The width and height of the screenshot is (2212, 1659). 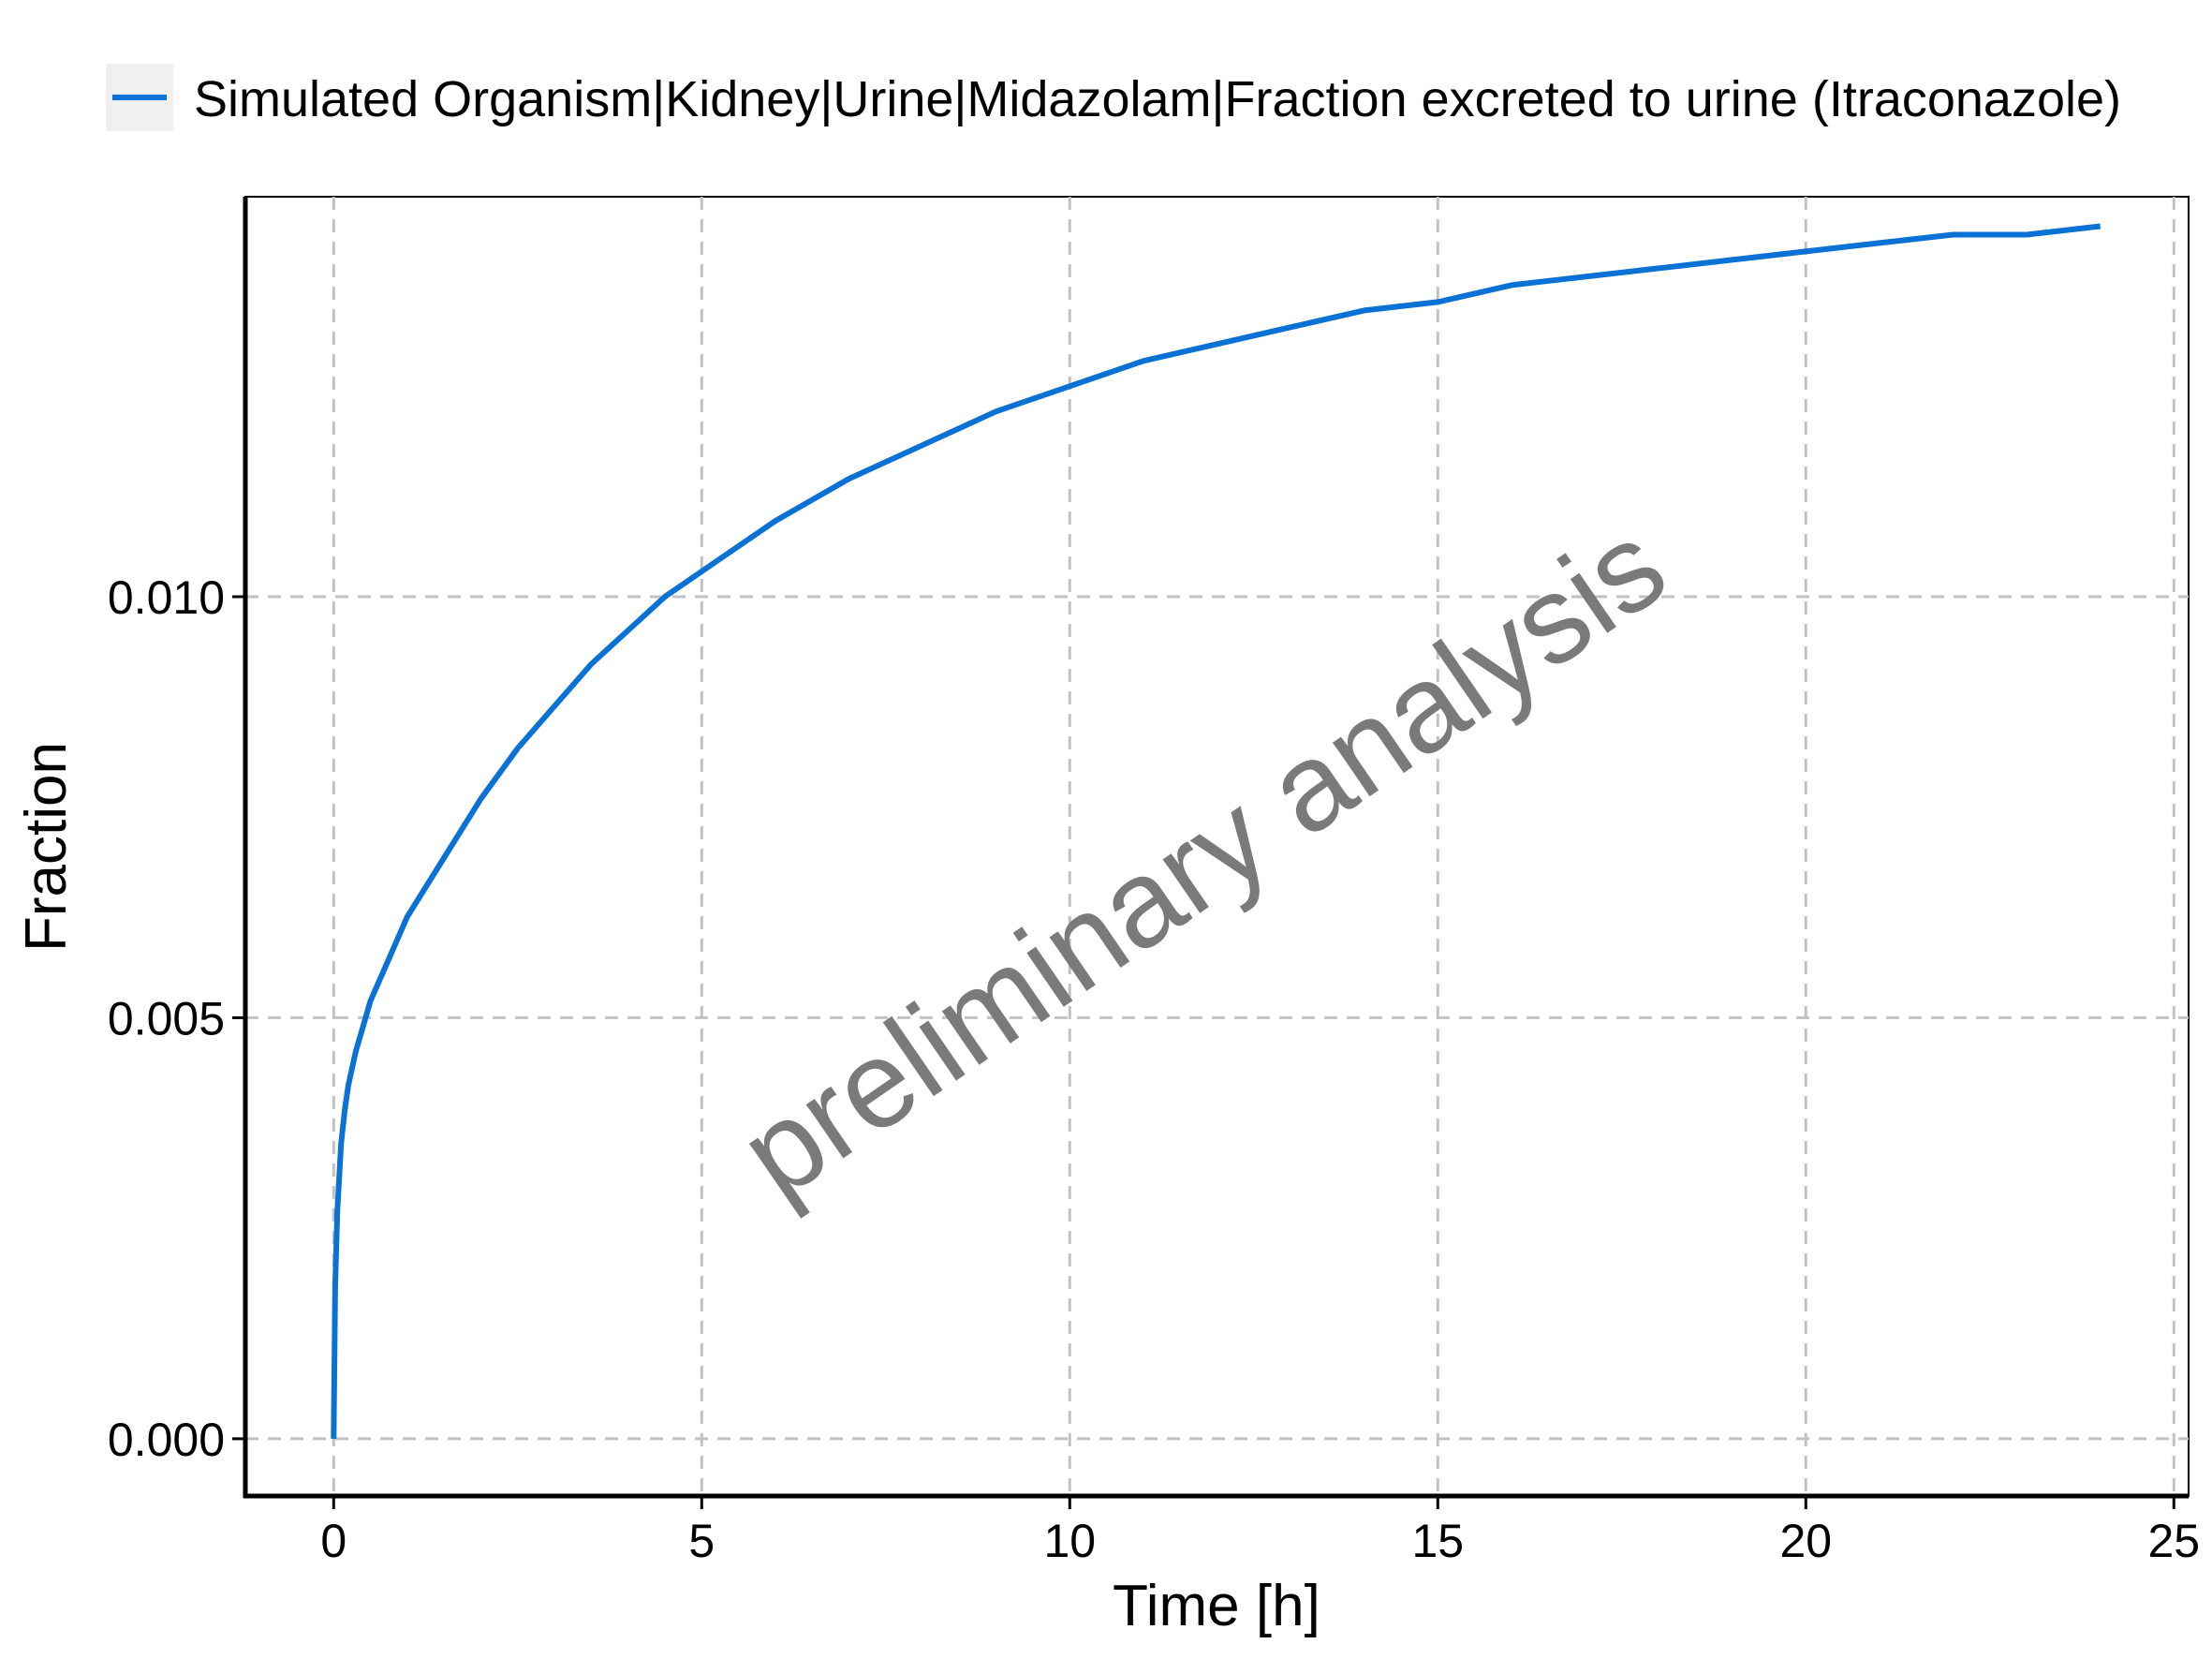 What do you see at coordinates (333, 1541) in the screenshot?
I see `x-tick-label: 0` at bounding box center [333, 1541].